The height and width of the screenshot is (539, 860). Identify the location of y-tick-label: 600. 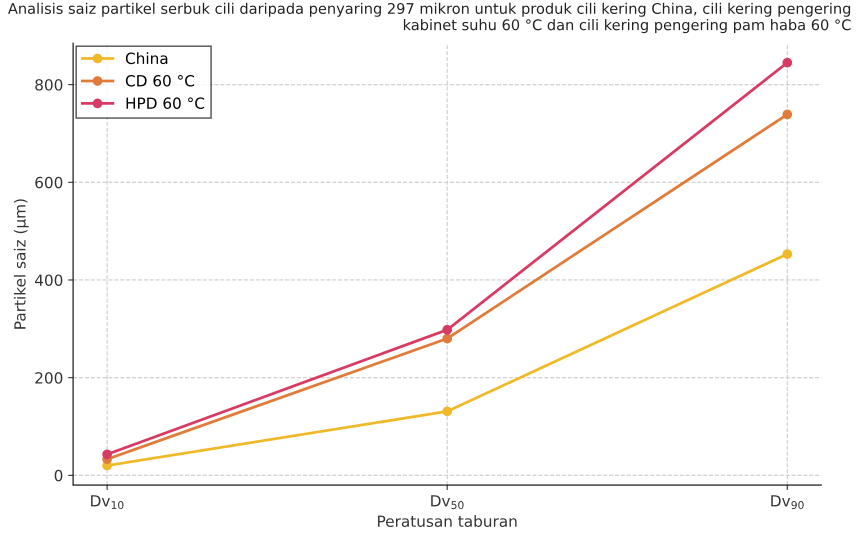
(48, 182).